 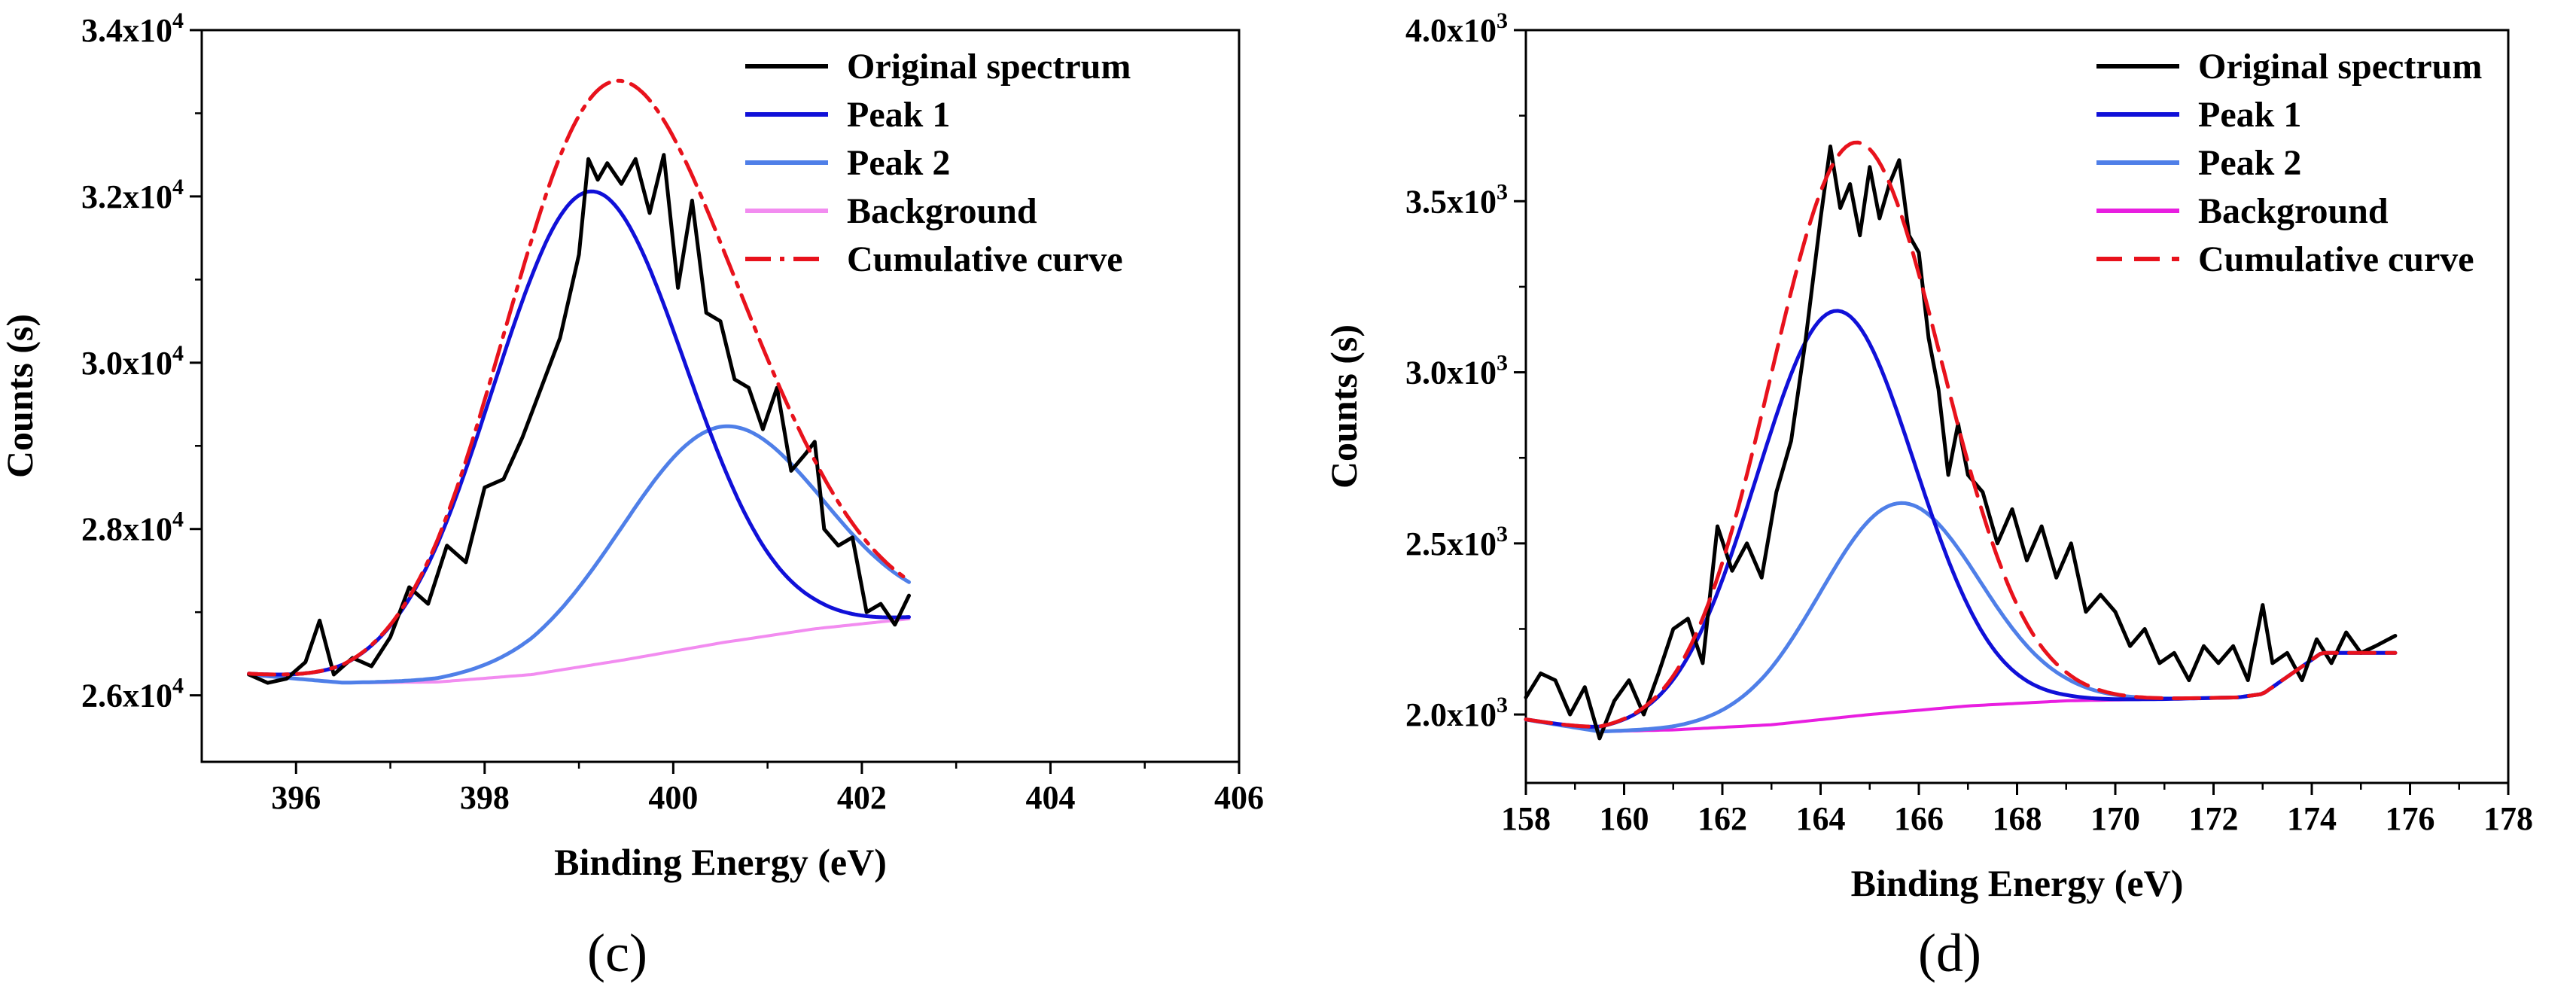 I want to click on x-tick-label: 164, so click(x=1821, y=818).